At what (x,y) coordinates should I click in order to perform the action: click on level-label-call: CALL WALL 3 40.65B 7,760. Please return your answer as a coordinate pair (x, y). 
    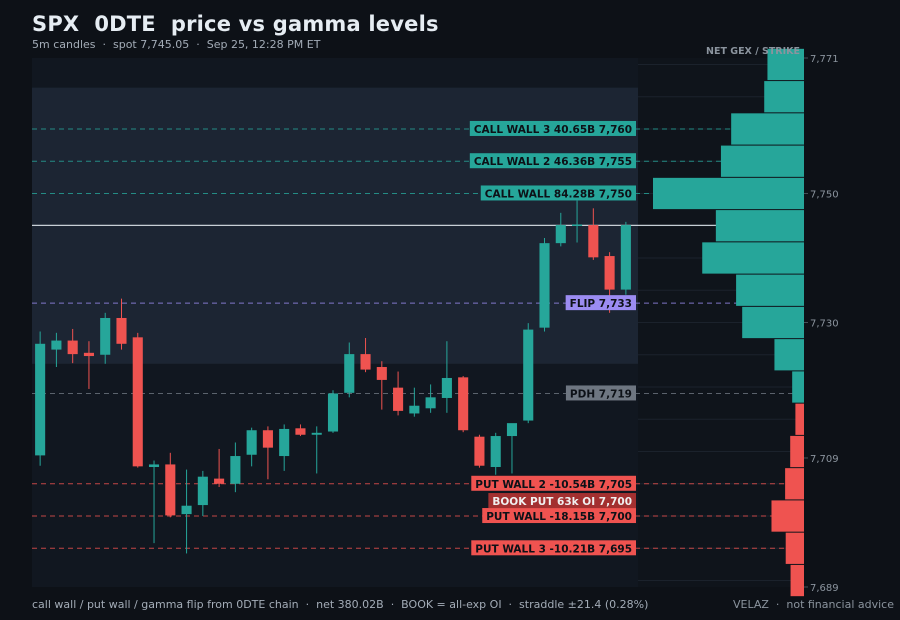
    Looking at the image, I should click on (552, 128).